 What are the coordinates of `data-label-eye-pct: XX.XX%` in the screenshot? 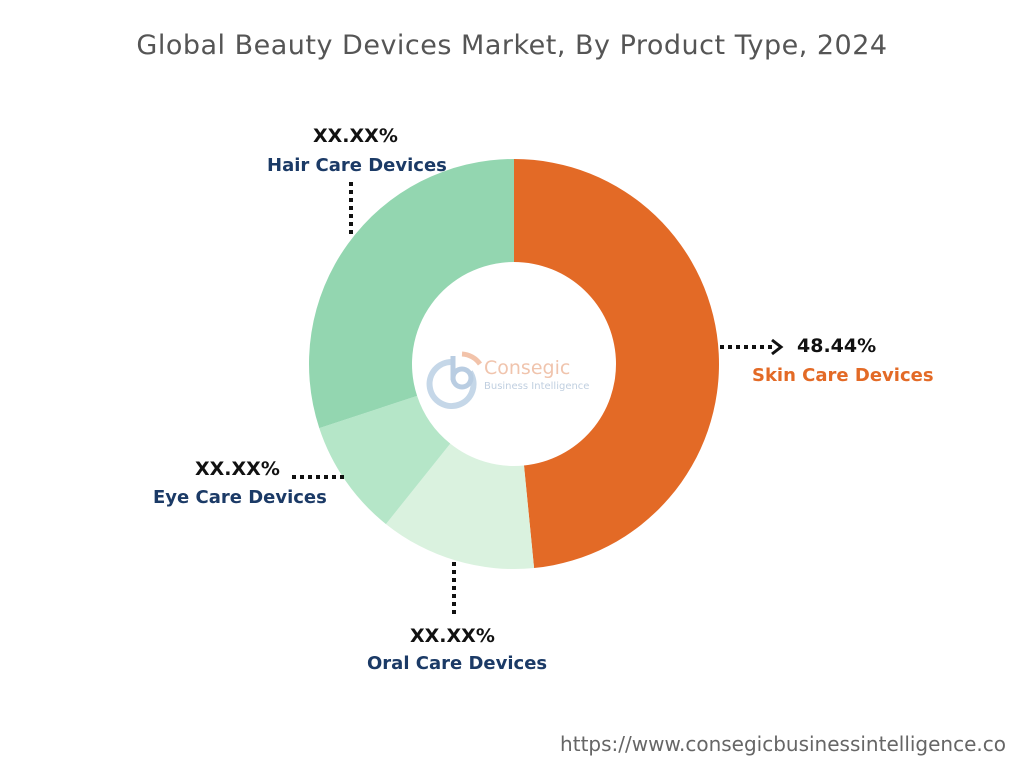 It's located at (237, 469).